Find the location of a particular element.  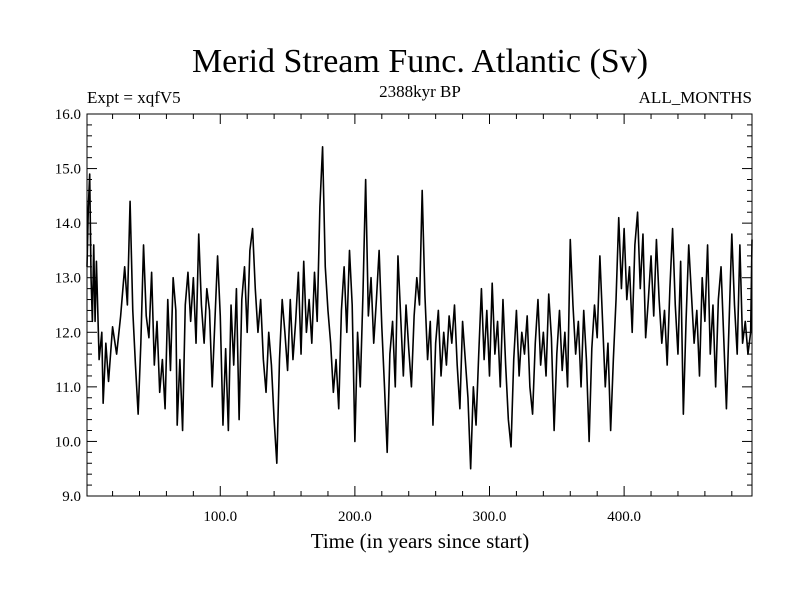

y-tick-label: 10.0 is located at coordinates (68, 442).